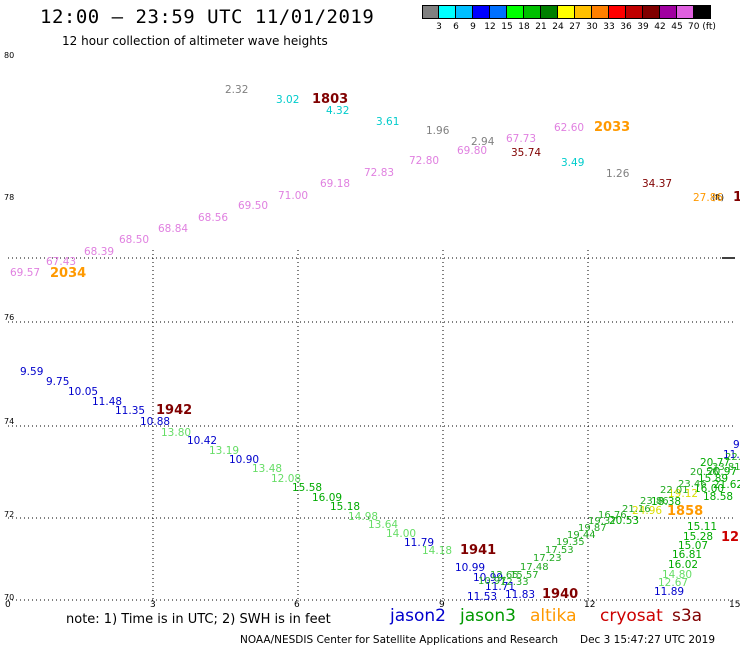  I want to click on wave-height-label: 1941, so click(478, 550).